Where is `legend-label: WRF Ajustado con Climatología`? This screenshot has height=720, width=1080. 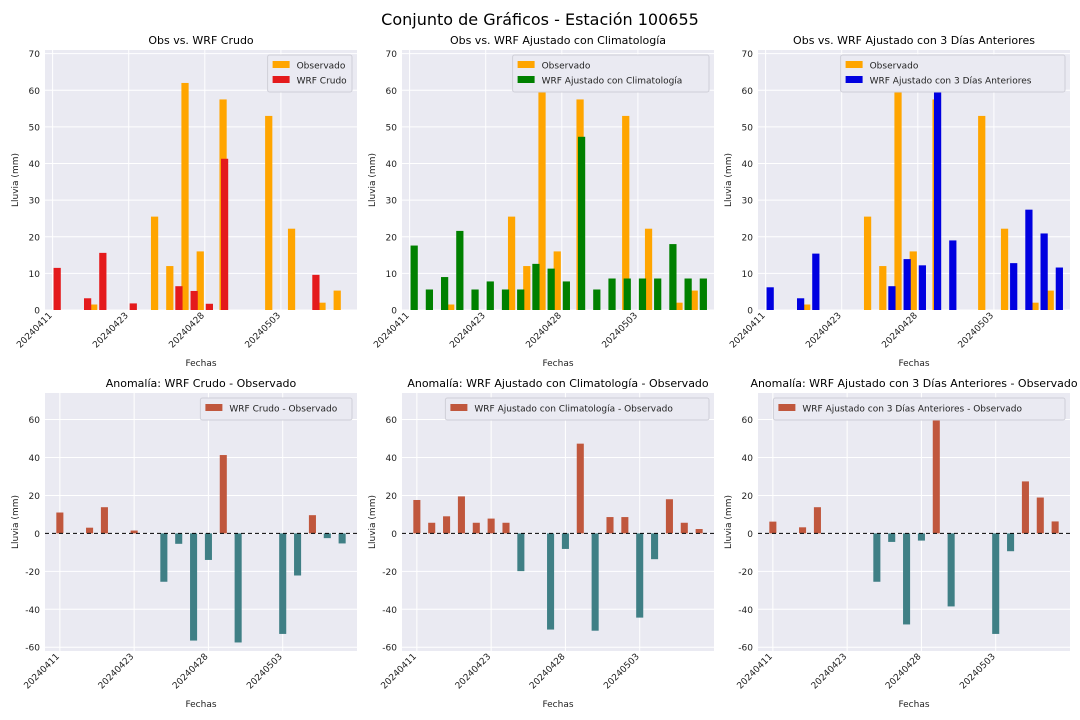 legend-label: WRF Ajustado con Climatología is located at coordinates (612, 82).